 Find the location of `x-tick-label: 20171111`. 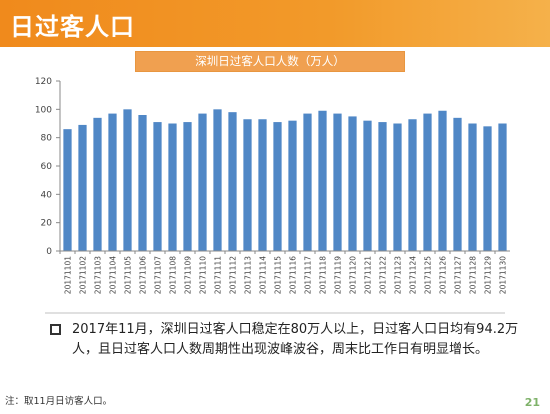

x-tick-label: 20171111 is located at coordinates (218, 275).